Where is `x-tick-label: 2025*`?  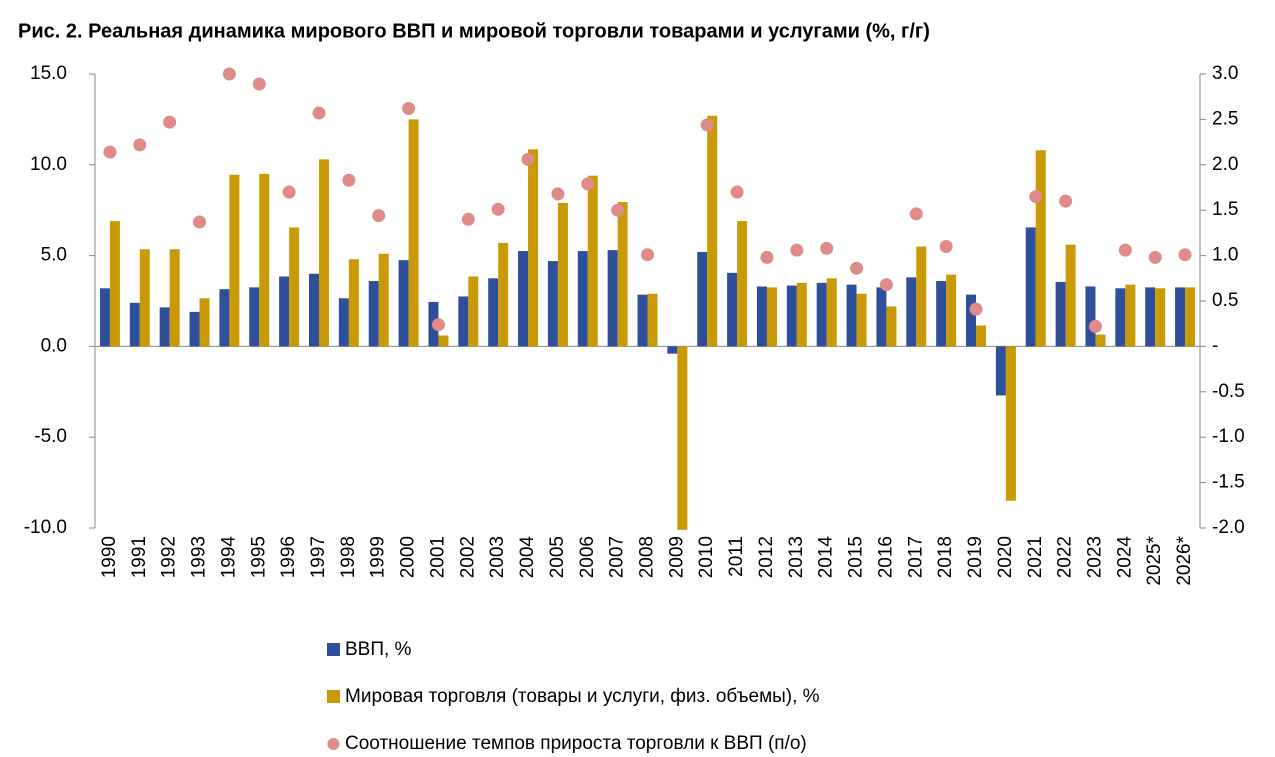
x-tick-label: 2025* is located at coordinates (1154, 560).